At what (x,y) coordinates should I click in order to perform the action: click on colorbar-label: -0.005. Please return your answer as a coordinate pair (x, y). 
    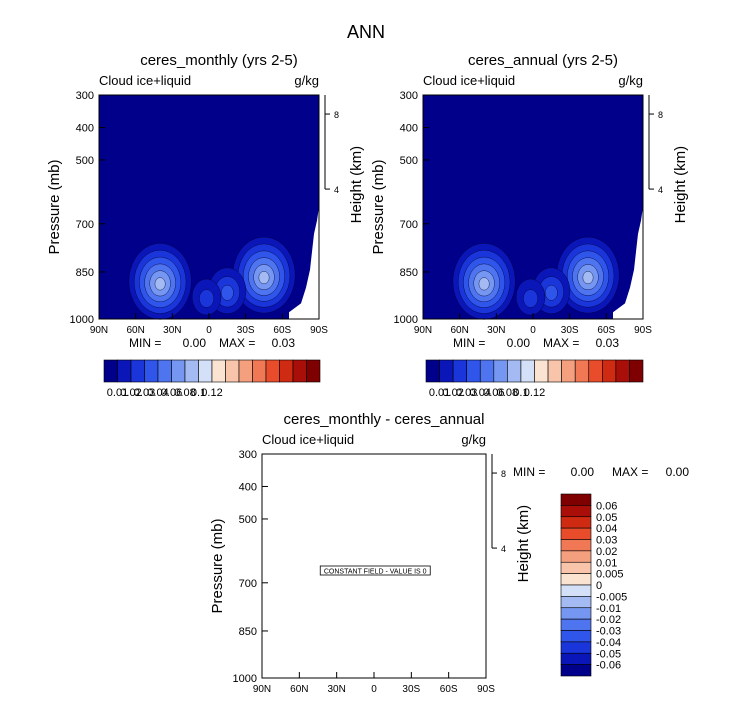
    Looking at the image, I should click on (611, 597).